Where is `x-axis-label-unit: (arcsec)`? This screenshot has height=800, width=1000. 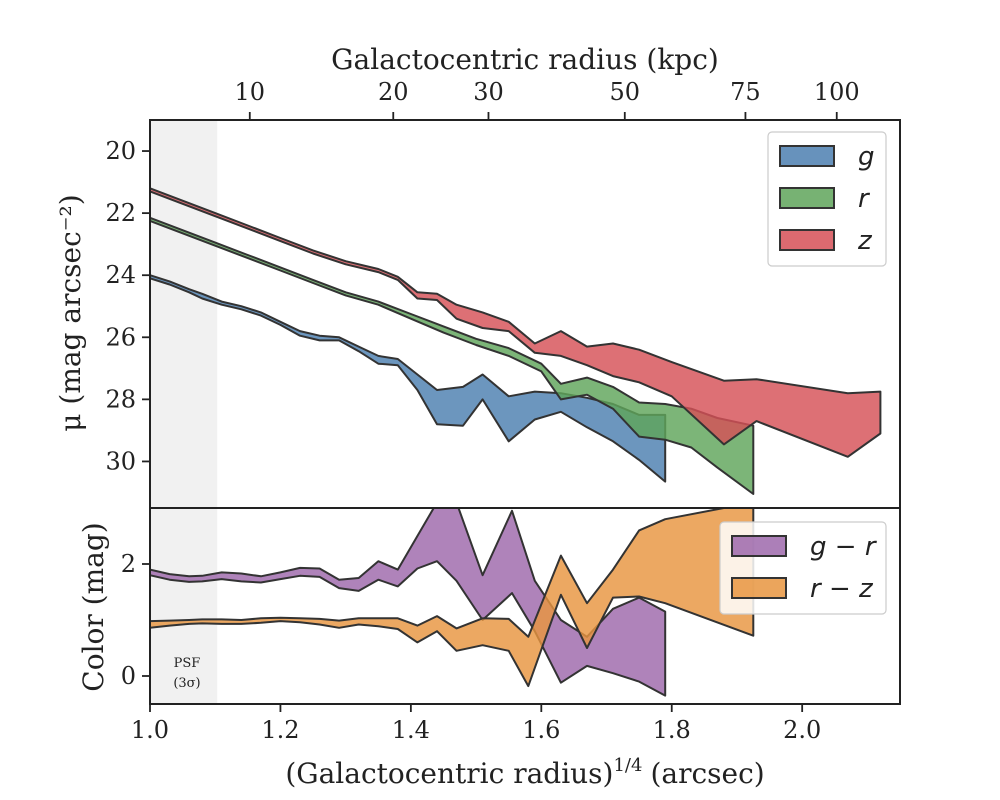
x-axis-label-unit: (arcsec) is located at coordinates (707, 773).